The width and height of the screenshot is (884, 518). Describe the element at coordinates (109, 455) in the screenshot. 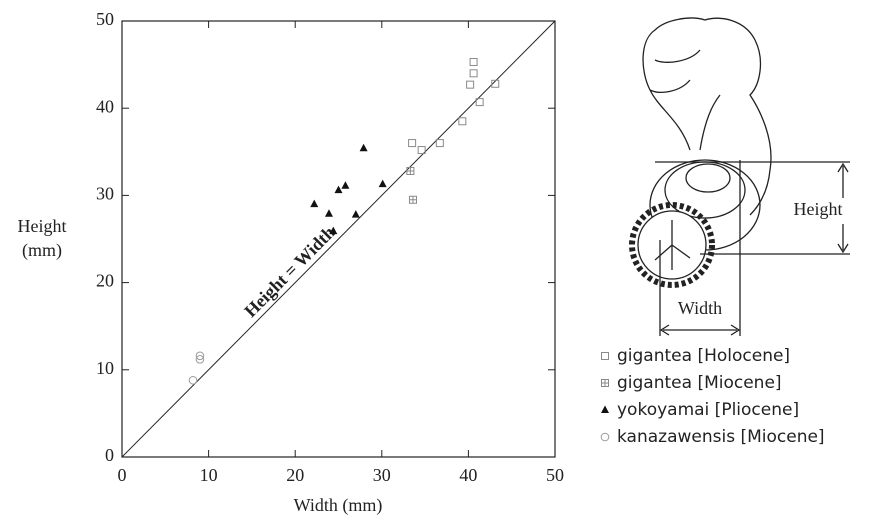

I see `y-tick-label: 0` at that location.